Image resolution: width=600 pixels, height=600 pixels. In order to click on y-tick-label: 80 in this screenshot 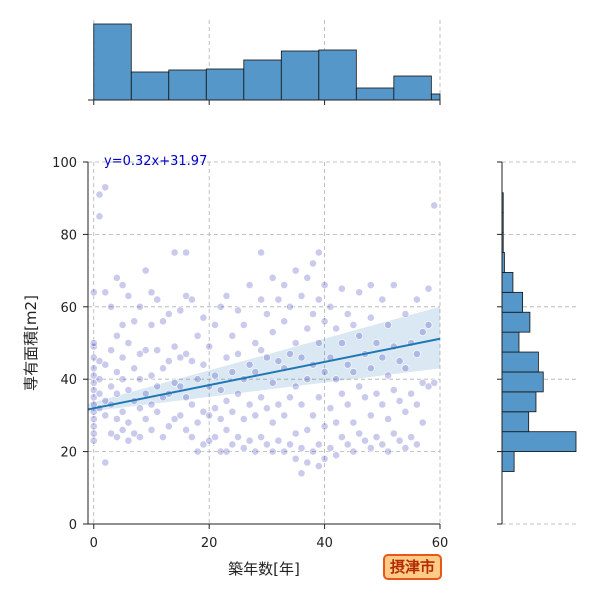, I will do `click(68, 235)`.